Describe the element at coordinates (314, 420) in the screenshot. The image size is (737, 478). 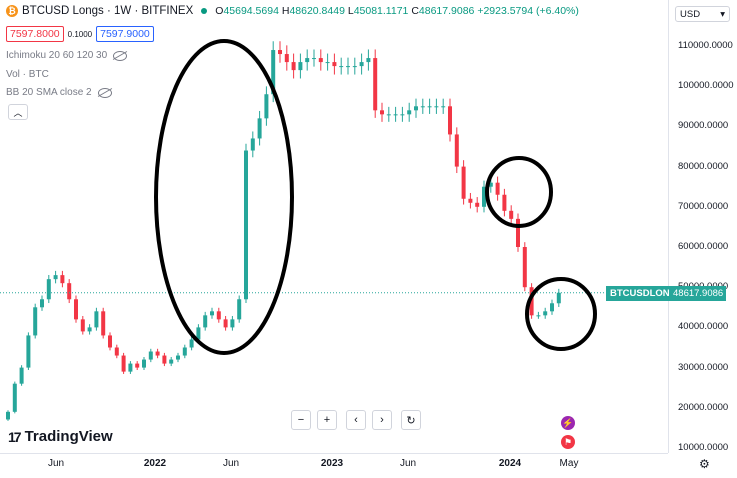
I see `zoom-controls: − +` at that location.